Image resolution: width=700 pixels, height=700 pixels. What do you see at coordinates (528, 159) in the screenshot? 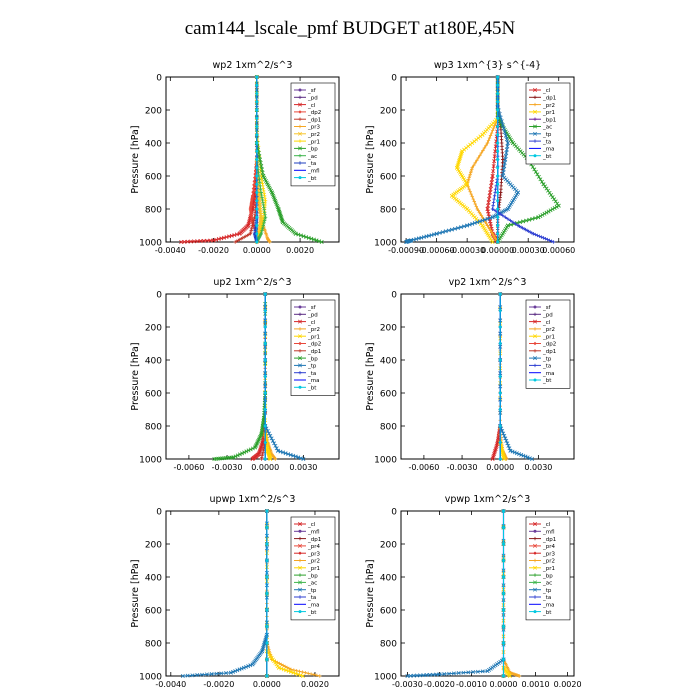
I see `series-ac` at bounding box center [528, 159].